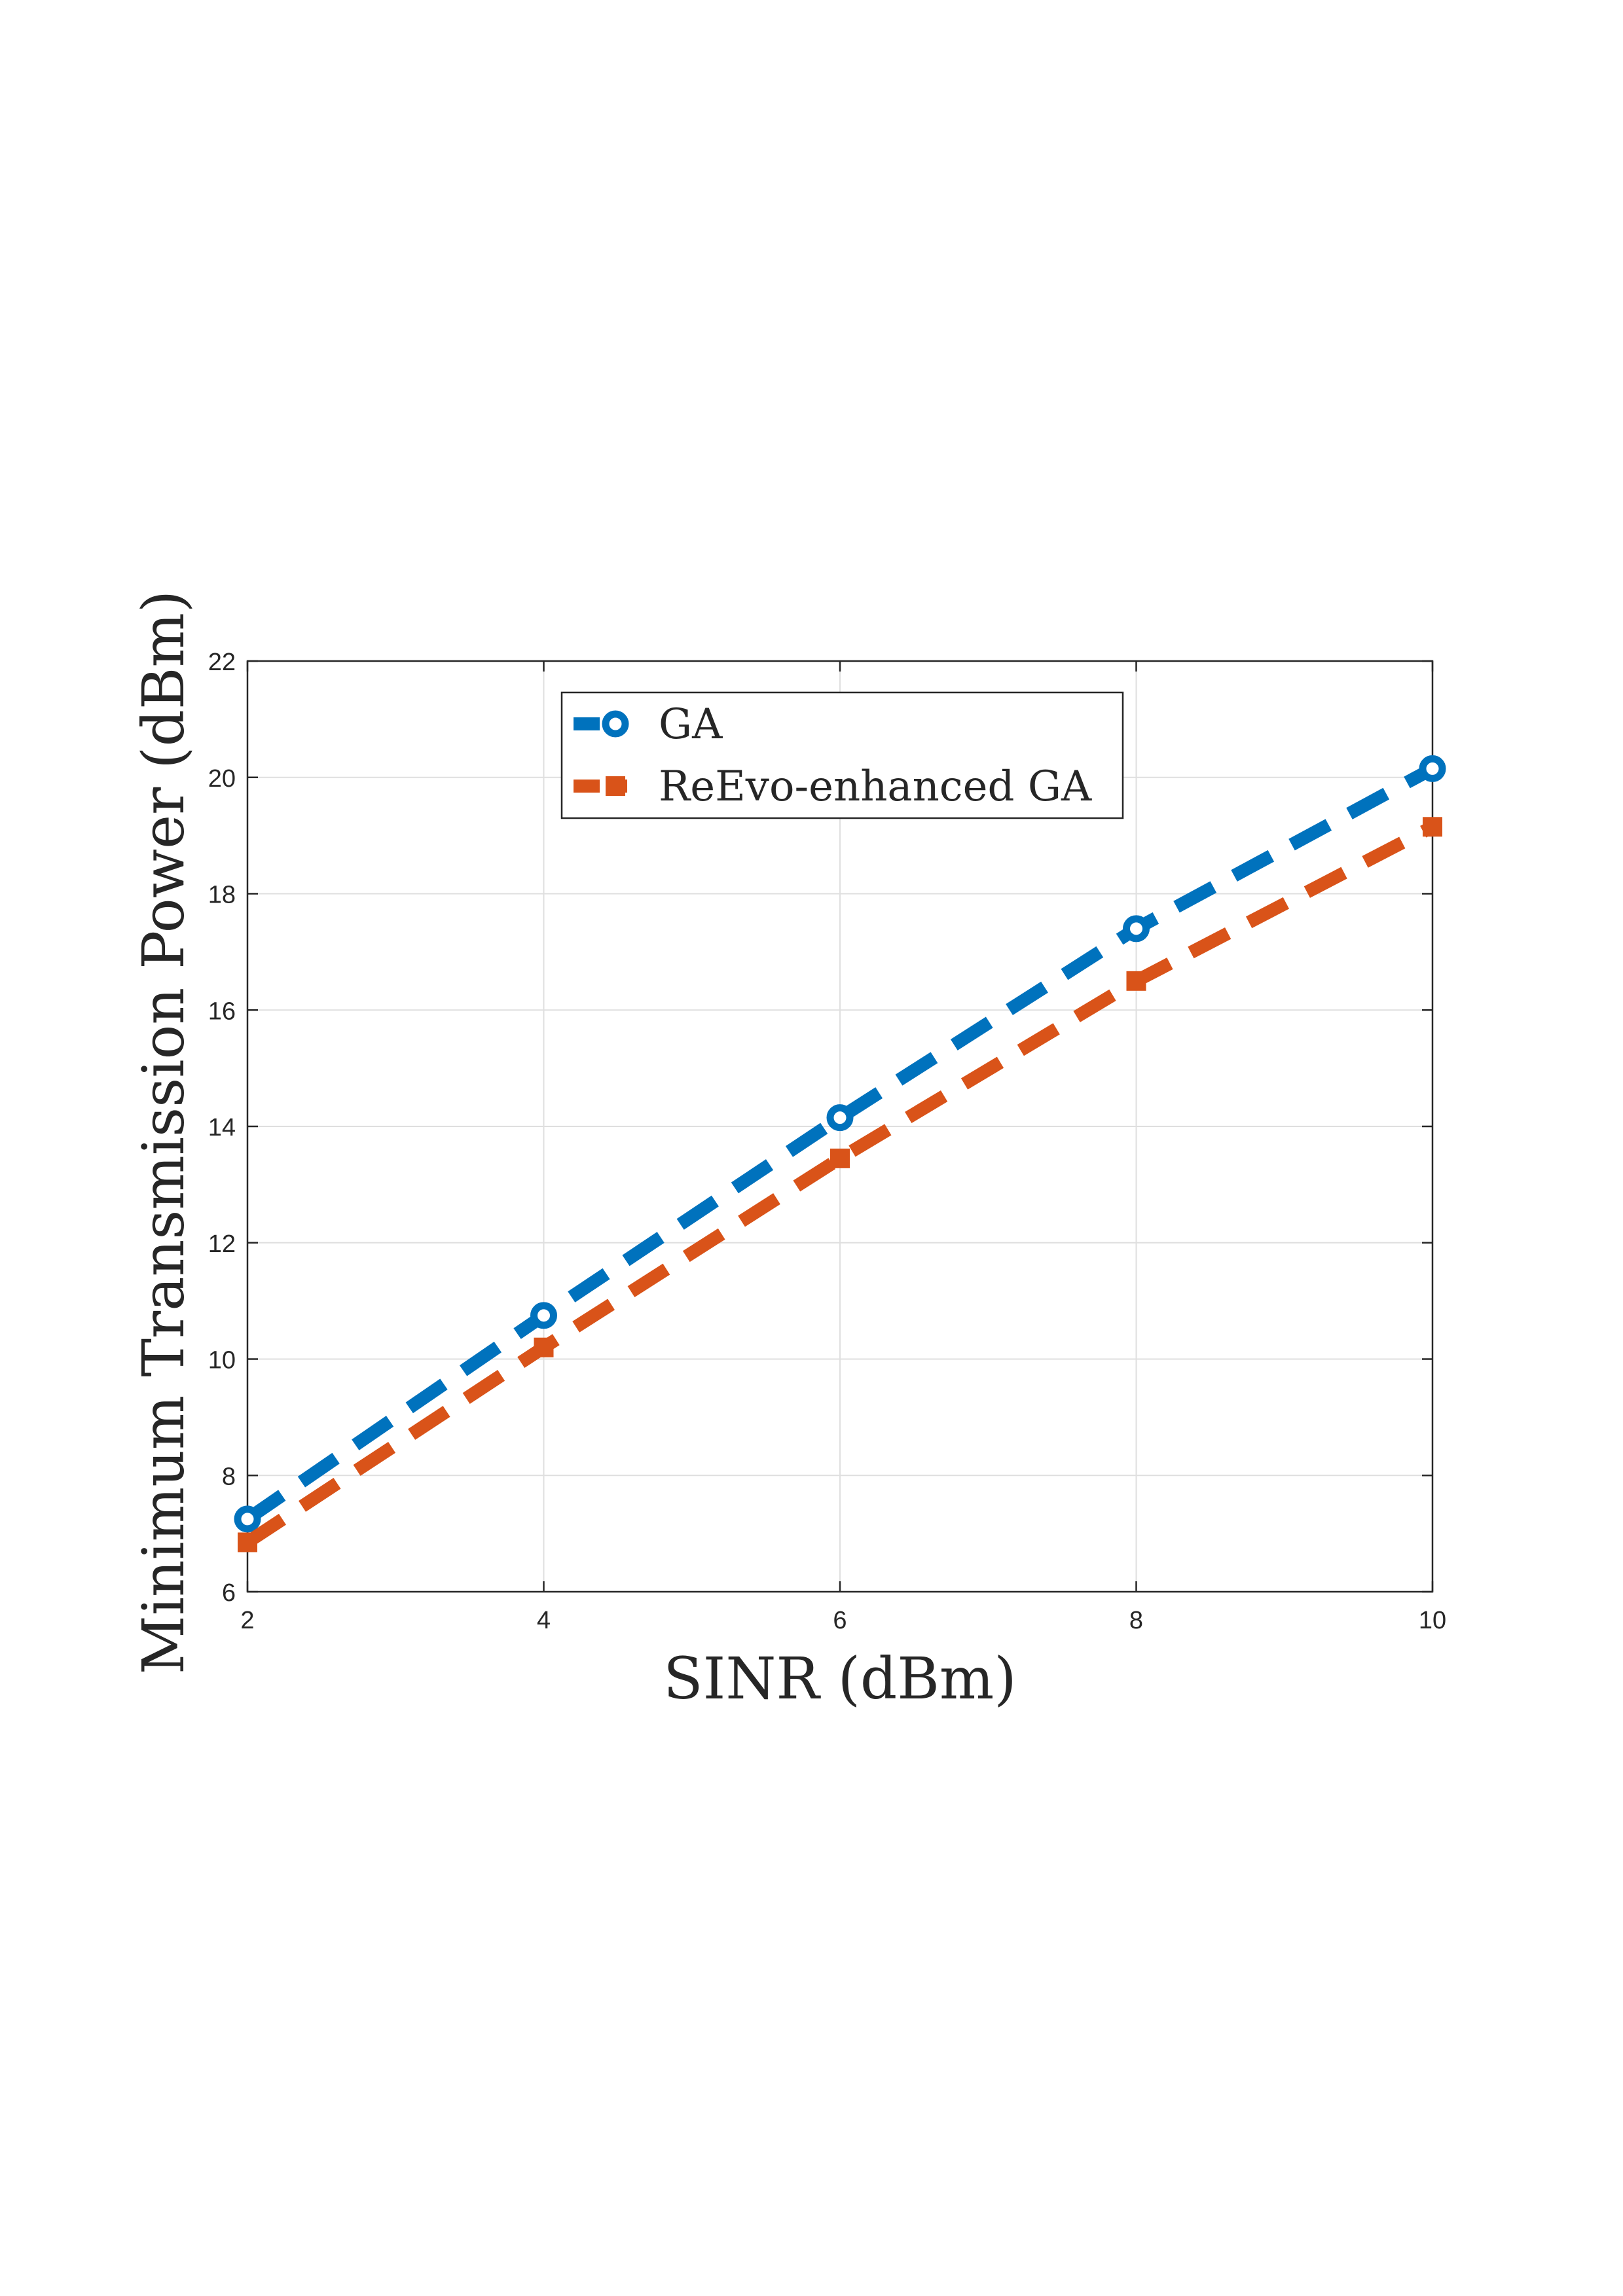 Image resolution: width=1623 pixels, height=2296 pixels. I want to click on y-axis-title: Minimum Transmission Power (dBm), so click(163, 1132).